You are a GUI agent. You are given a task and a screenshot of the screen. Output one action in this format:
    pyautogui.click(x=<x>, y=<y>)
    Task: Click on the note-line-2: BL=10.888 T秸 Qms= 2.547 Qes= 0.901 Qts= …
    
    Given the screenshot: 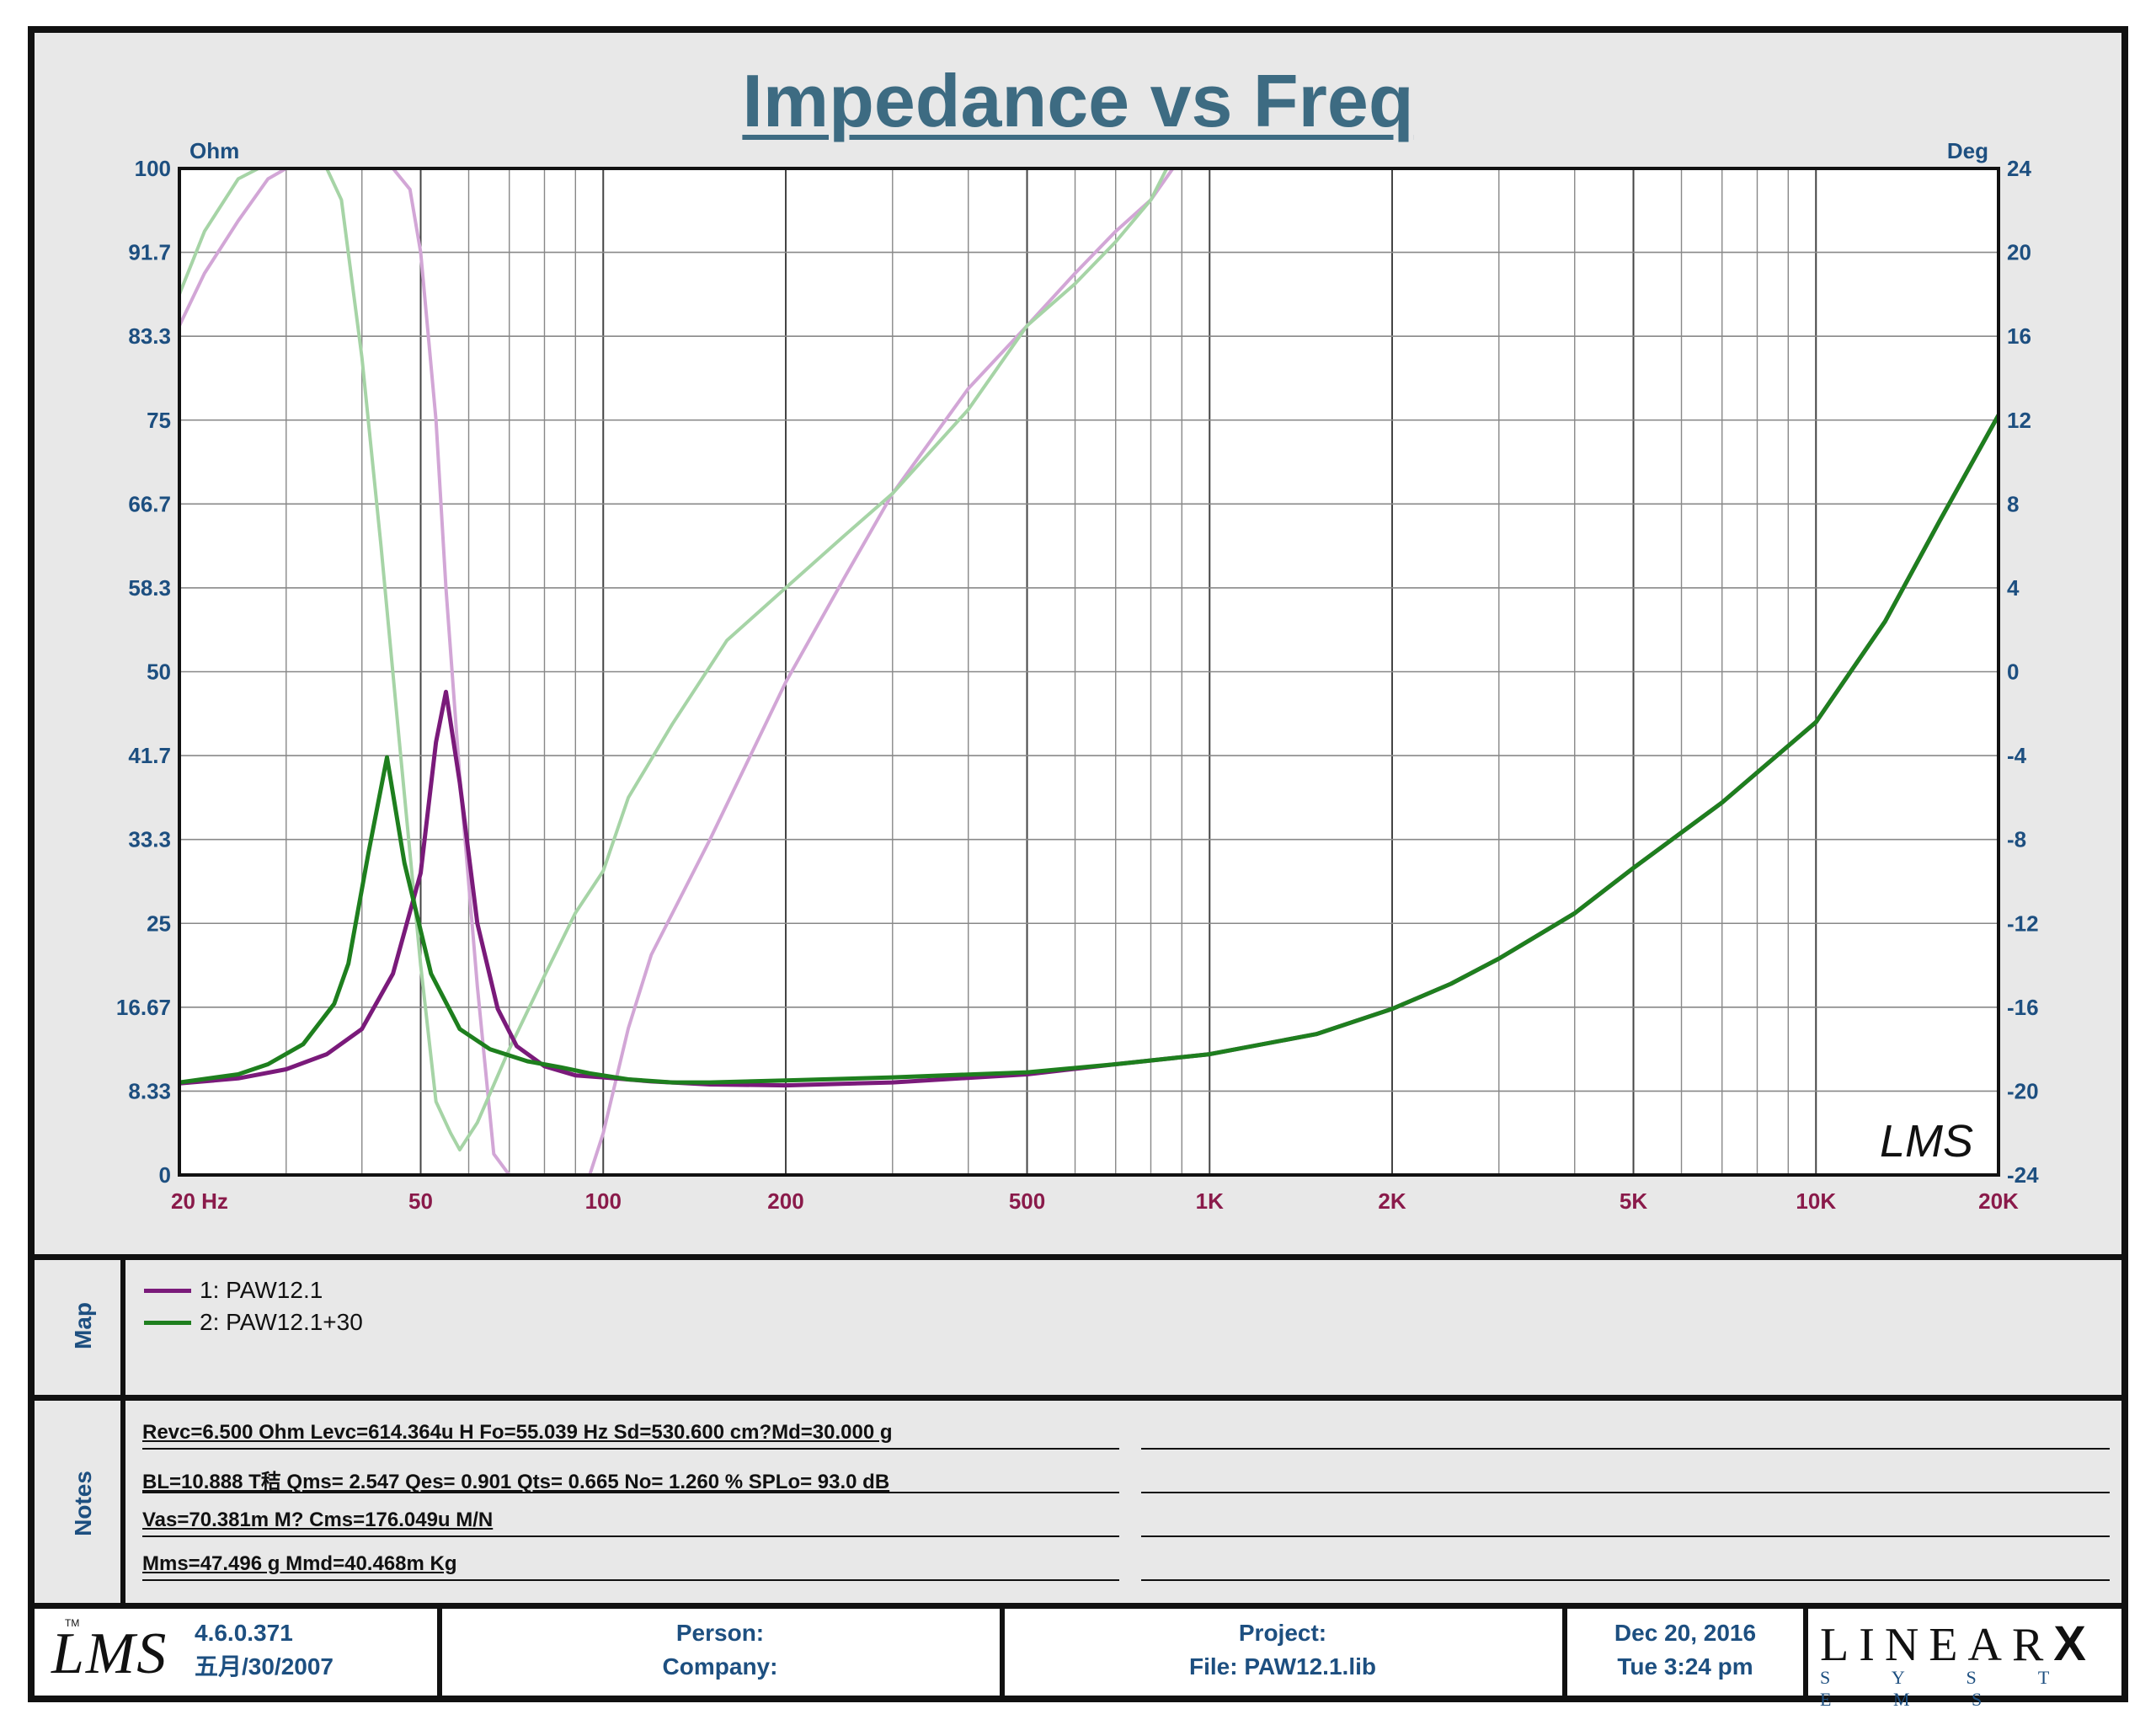 What is the action you would take?
    pyautogui.click(x=516, y=1482)
    